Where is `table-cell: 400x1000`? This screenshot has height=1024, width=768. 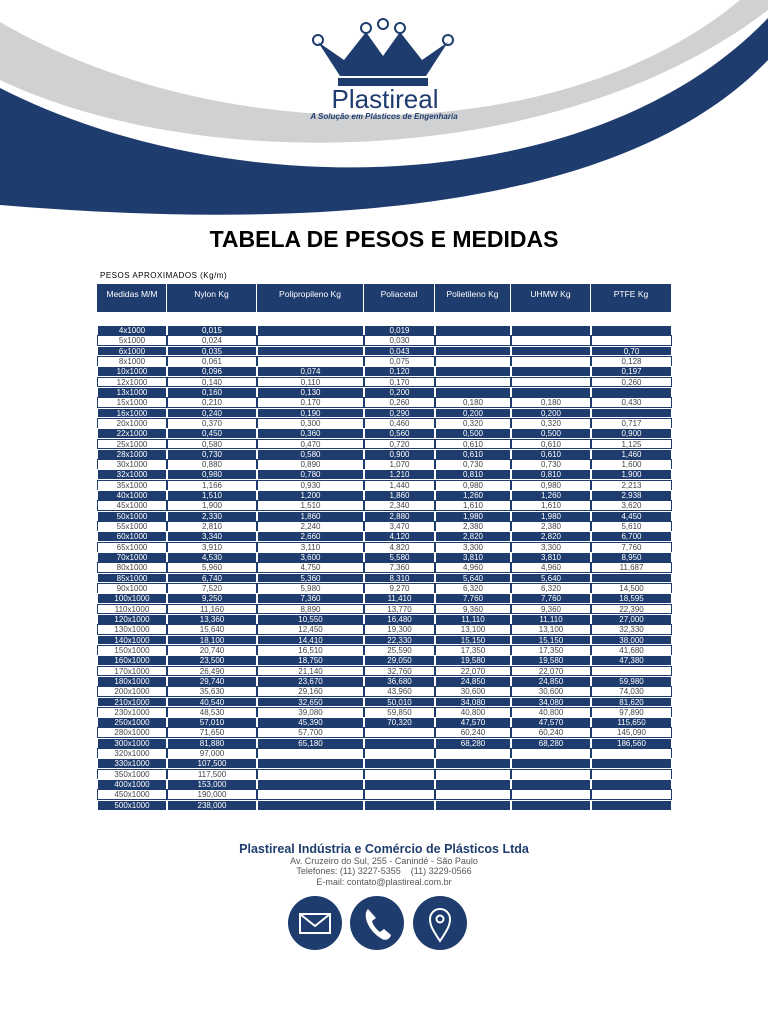 table-cell: 400x1000 is located at coordinates (132, 784).